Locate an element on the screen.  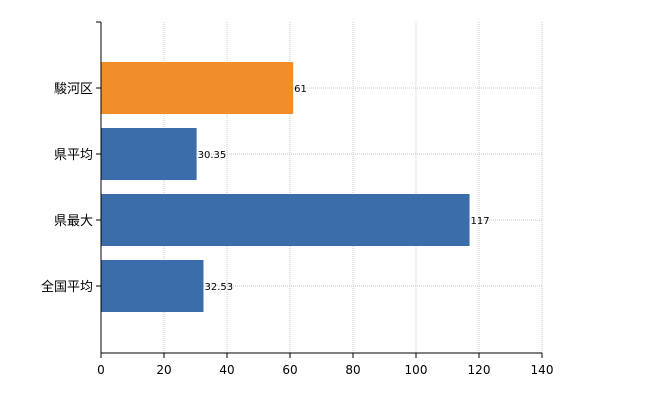
category-label: 県平均 is located at coordinates (73, 155).